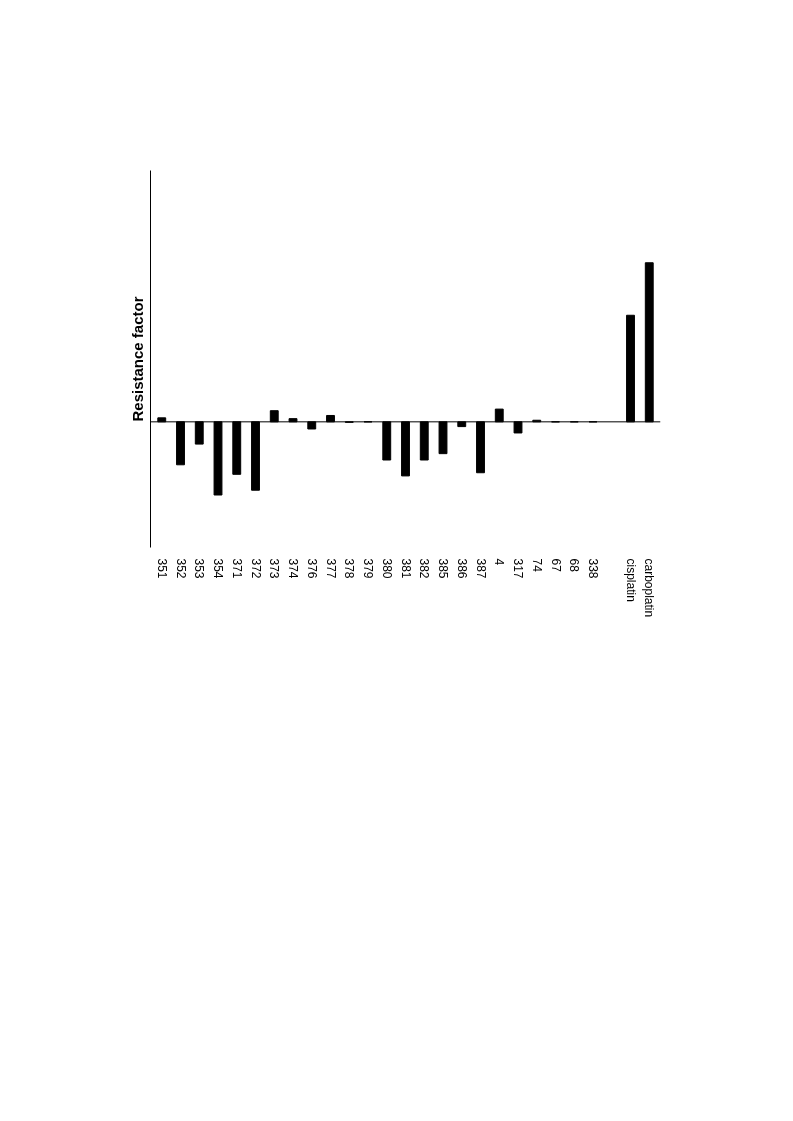  I want to click on y-axis-title: Resistance factor, so click(137, 359).